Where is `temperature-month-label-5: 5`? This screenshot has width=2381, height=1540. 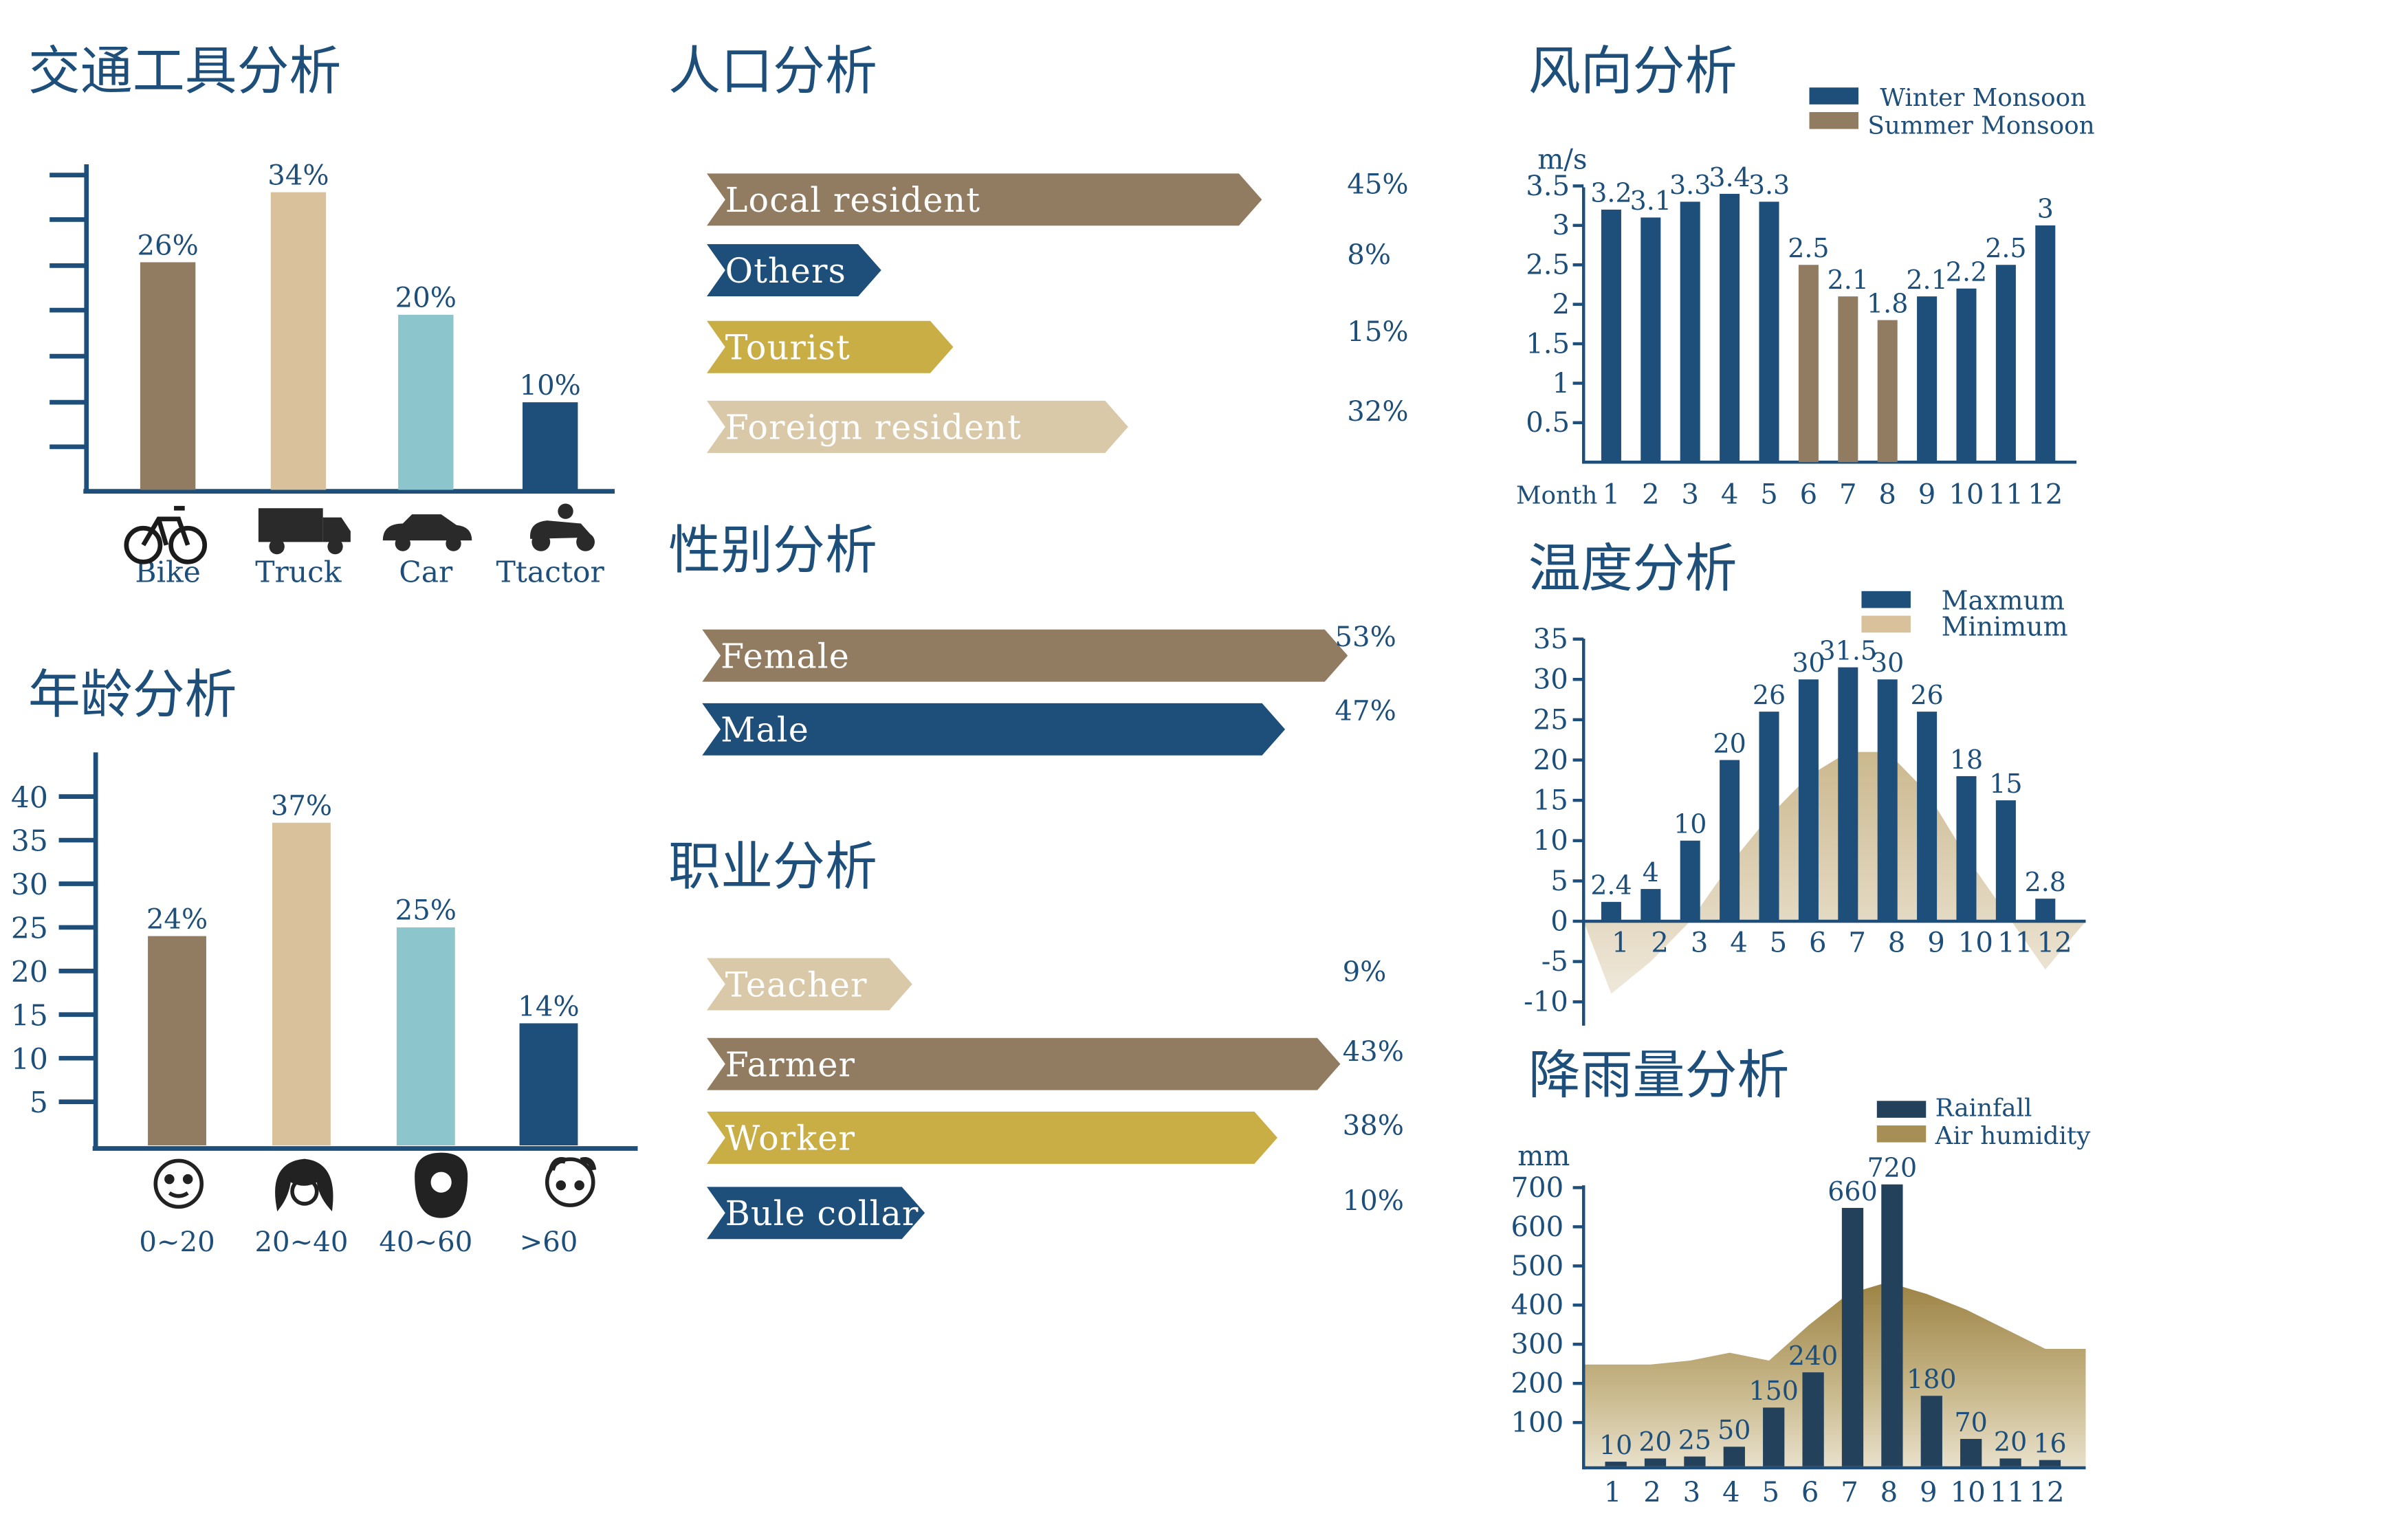 temperature-month-label-5: 5 is located at coordinates (1779, 943).